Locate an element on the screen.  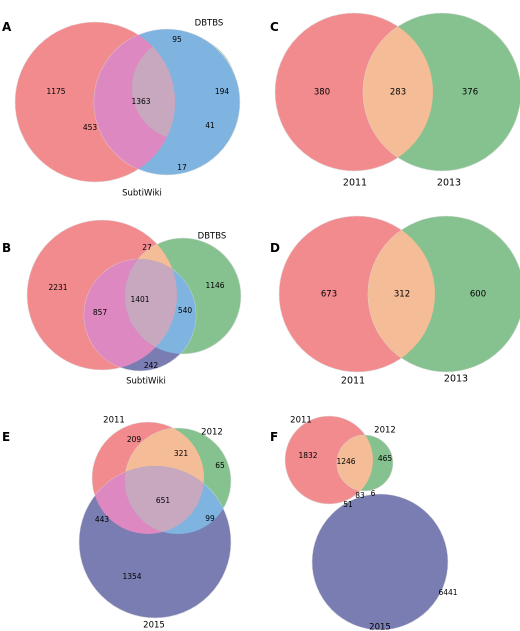
venn-a-region-6: 41 is located at coordinates (210, 125).